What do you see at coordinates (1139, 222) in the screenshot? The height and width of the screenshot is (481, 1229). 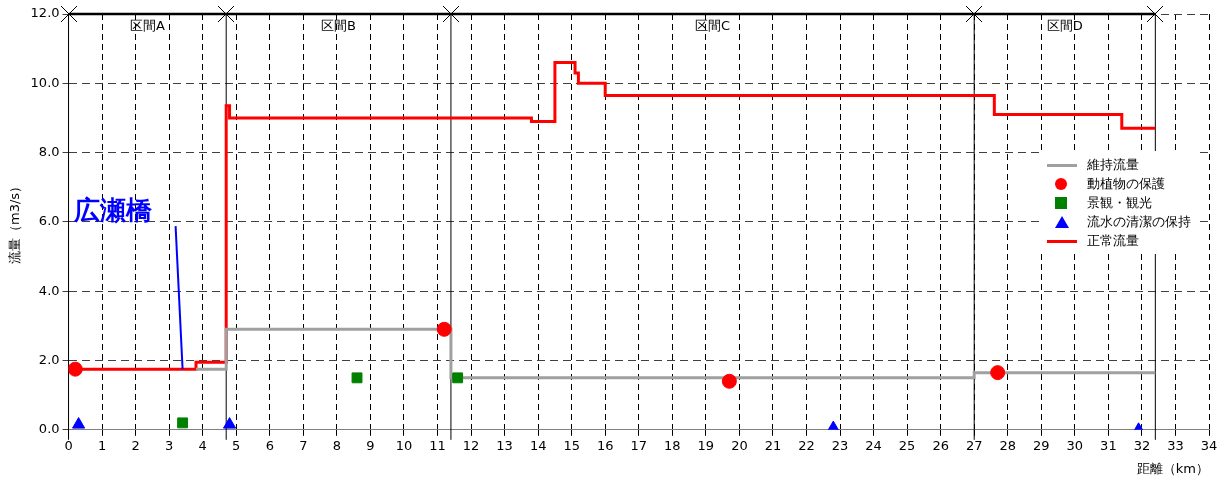 I see `legend-label: 流水の清潔の保持` at bounding box center [1139, 222].